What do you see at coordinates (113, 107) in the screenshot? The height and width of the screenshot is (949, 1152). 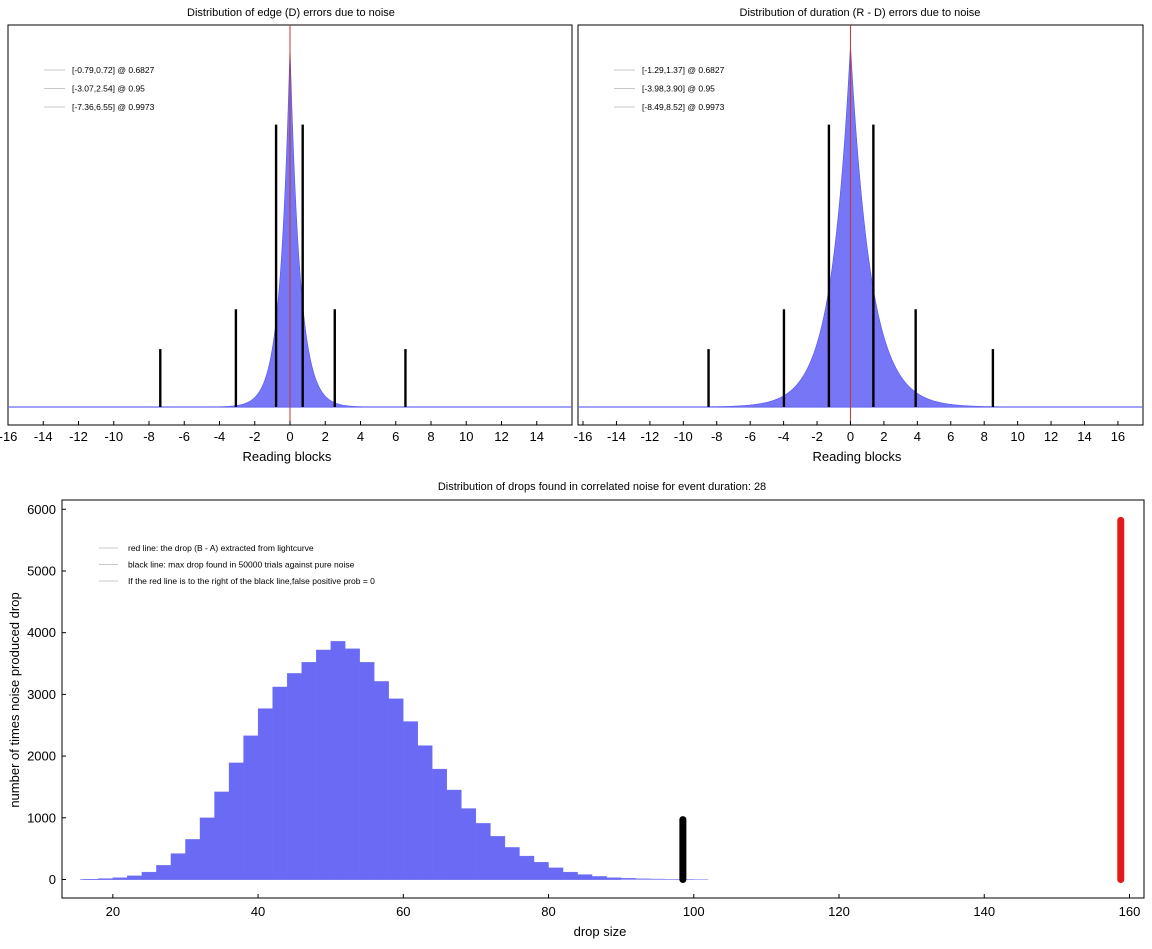 I see `legend-entry: [-7.36,6.55] @ 0.9973` at bounding box center [113, 107].